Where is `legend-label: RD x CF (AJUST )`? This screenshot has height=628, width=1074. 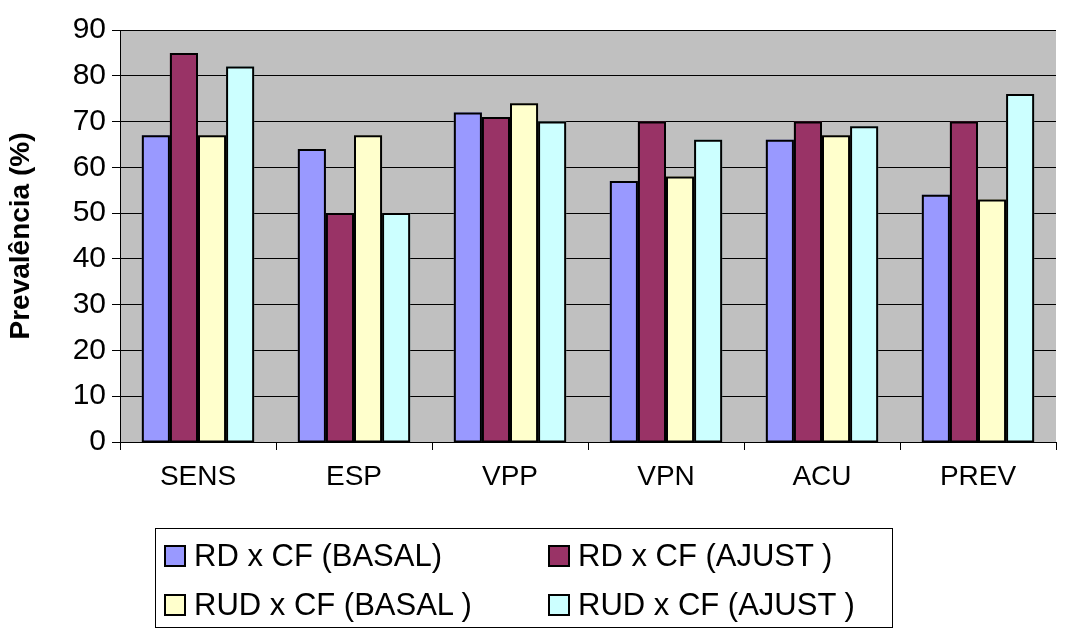 legend-label: RD x CF (AJUST ) is located at coordinates (705, 555).